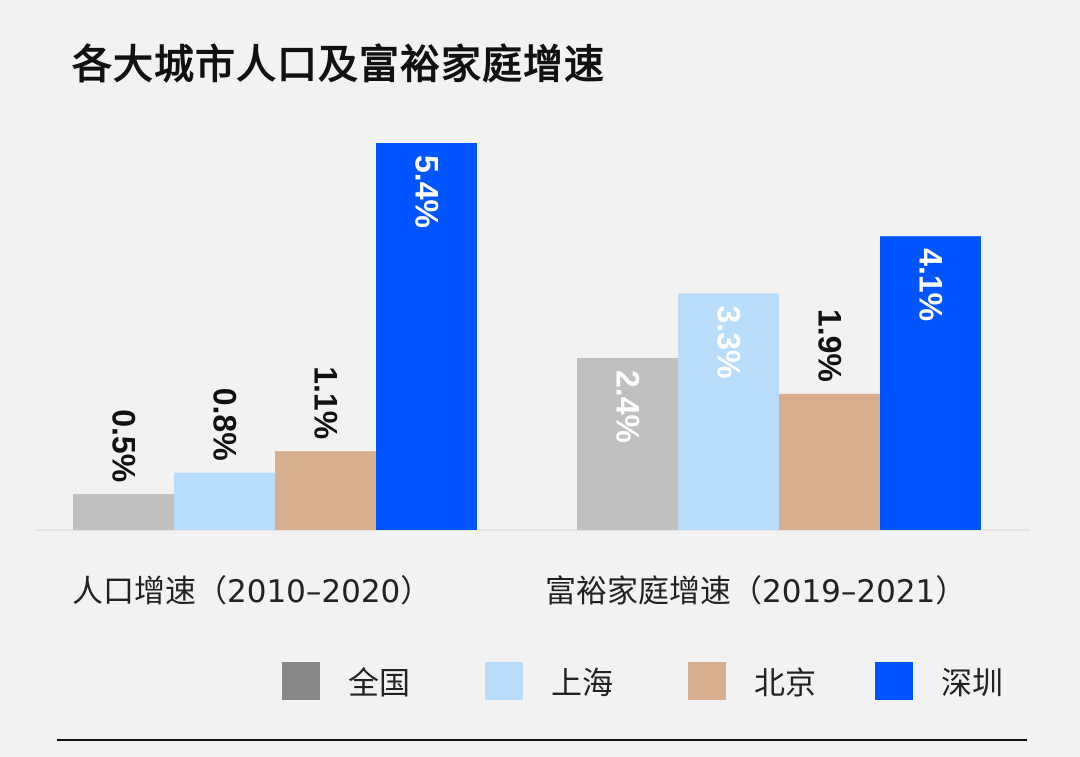 The image size is (1080, 757). What do you see at coordinates (707, 681) in the screenshot?
I see `legend-swatch-北京` at bounding box center [707, 681].